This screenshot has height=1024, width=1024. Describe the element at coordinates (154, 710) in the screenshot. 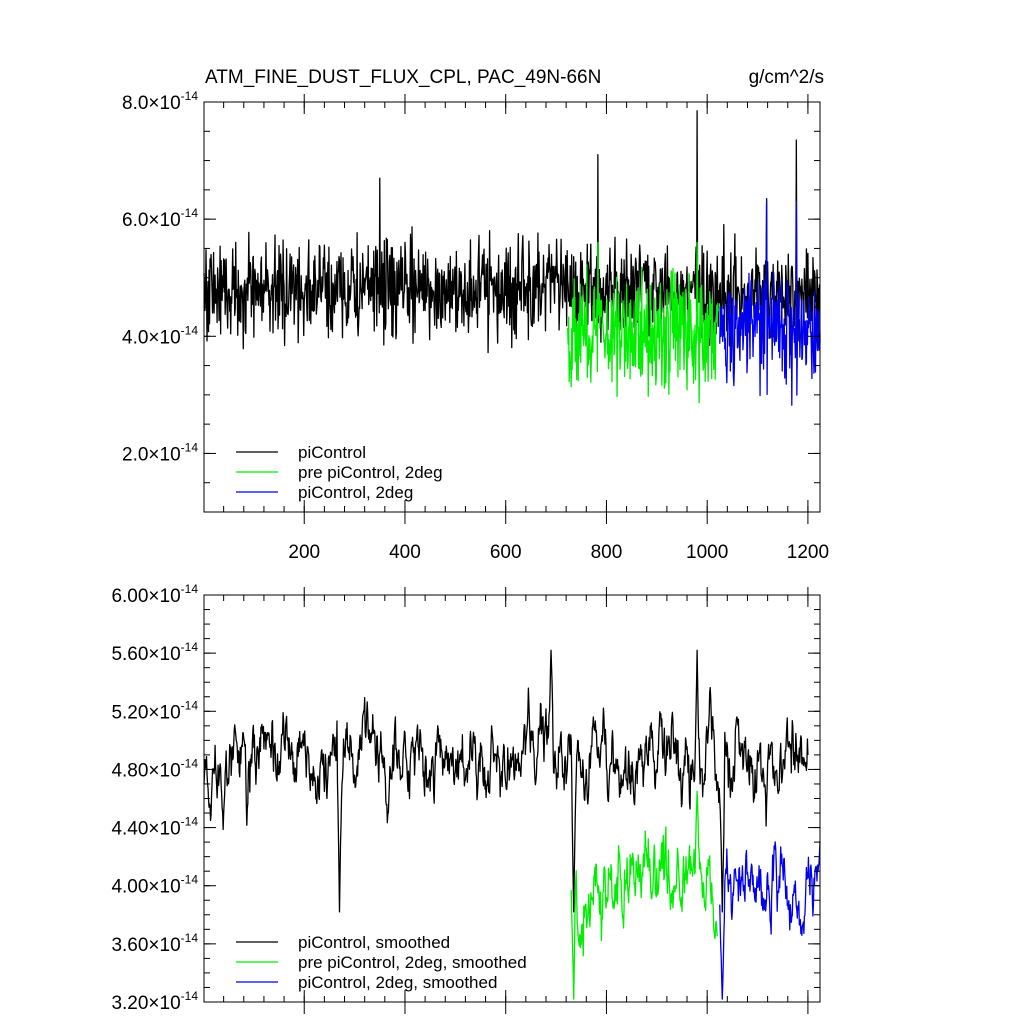

I see `y-tick-label: 5.20×10⁻¹⁴` at that location.